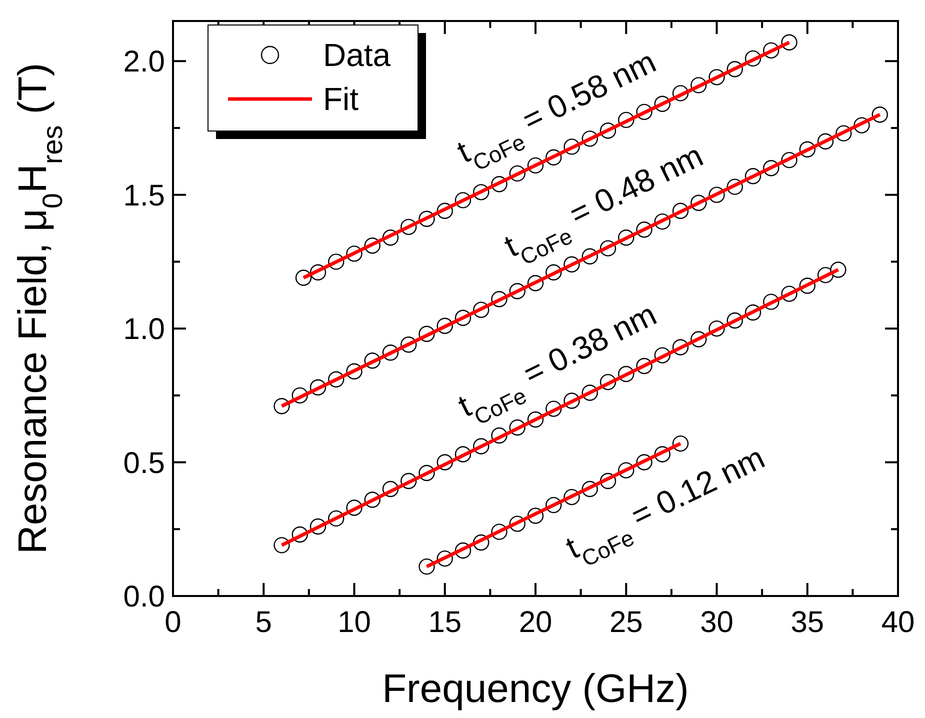 The width and height of the screenshot is (925, 718). I want to click on x-tick-label: 0, so click(173, 622).